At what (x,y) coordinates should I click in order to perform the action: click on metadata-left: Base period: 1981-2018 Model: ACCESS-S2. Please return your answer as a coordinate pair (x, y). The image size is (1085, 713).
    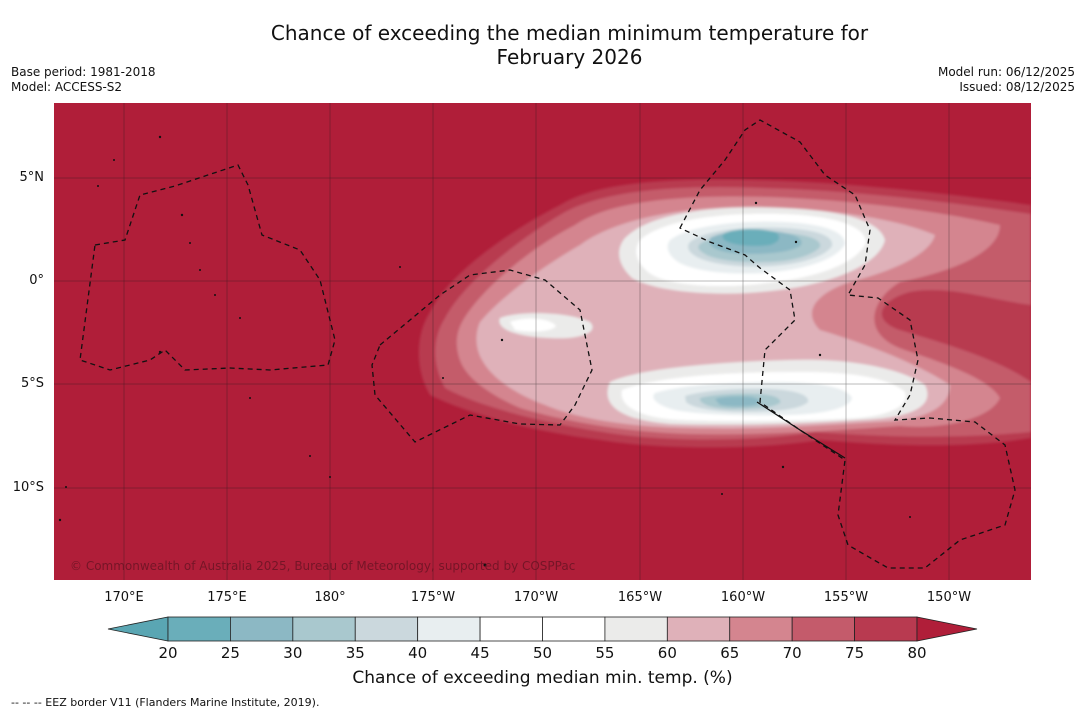
    Looking at the image, I should click on (83, 80).